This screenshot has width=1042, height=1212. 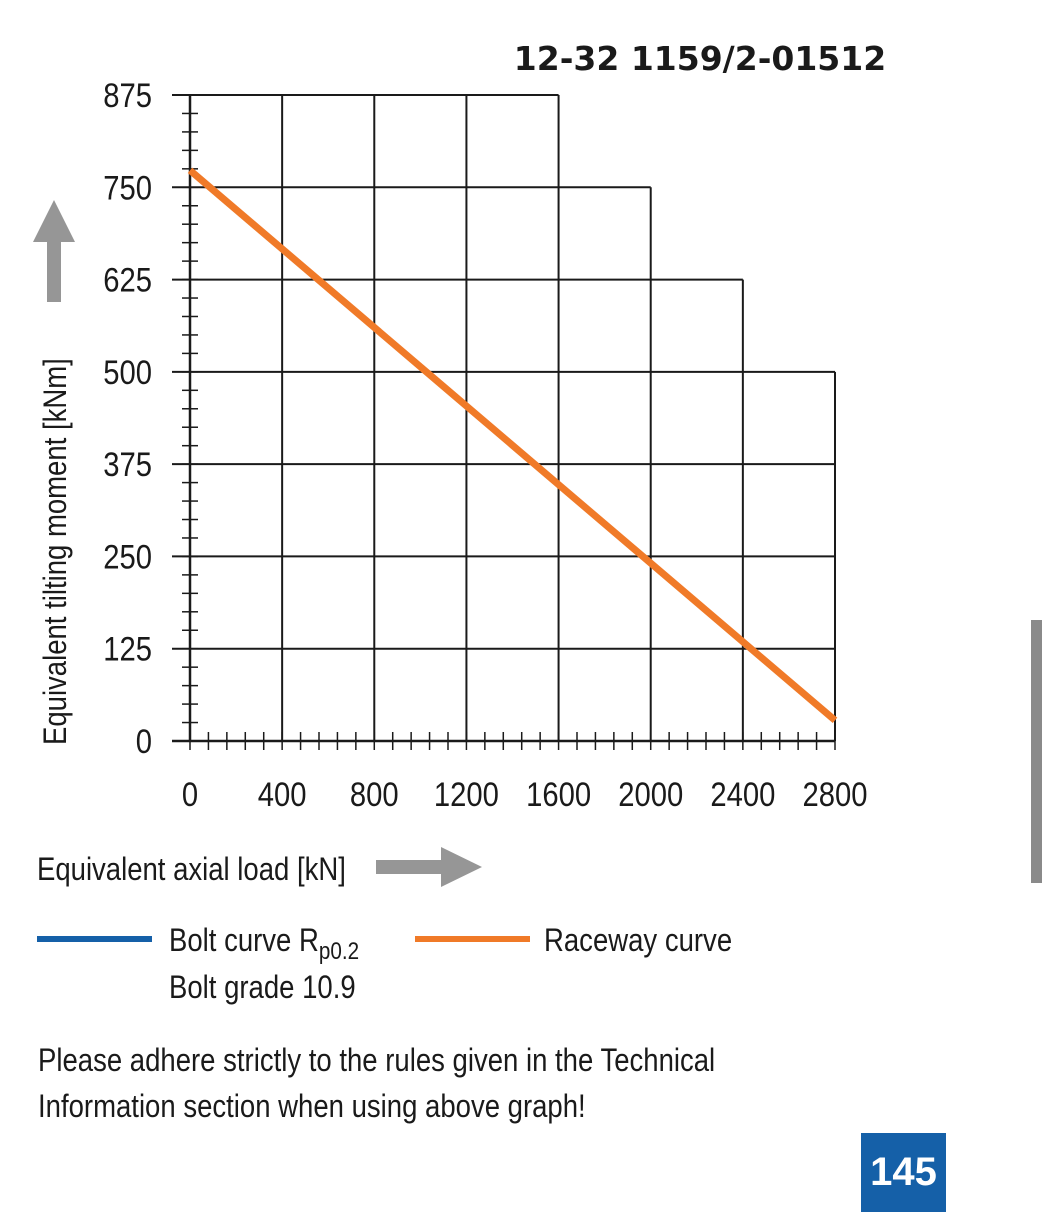 What do you see at coordinates (144, 741) in the screenshot?
I see `y-tick-label-0: 0` at bounding box center [144, 741].